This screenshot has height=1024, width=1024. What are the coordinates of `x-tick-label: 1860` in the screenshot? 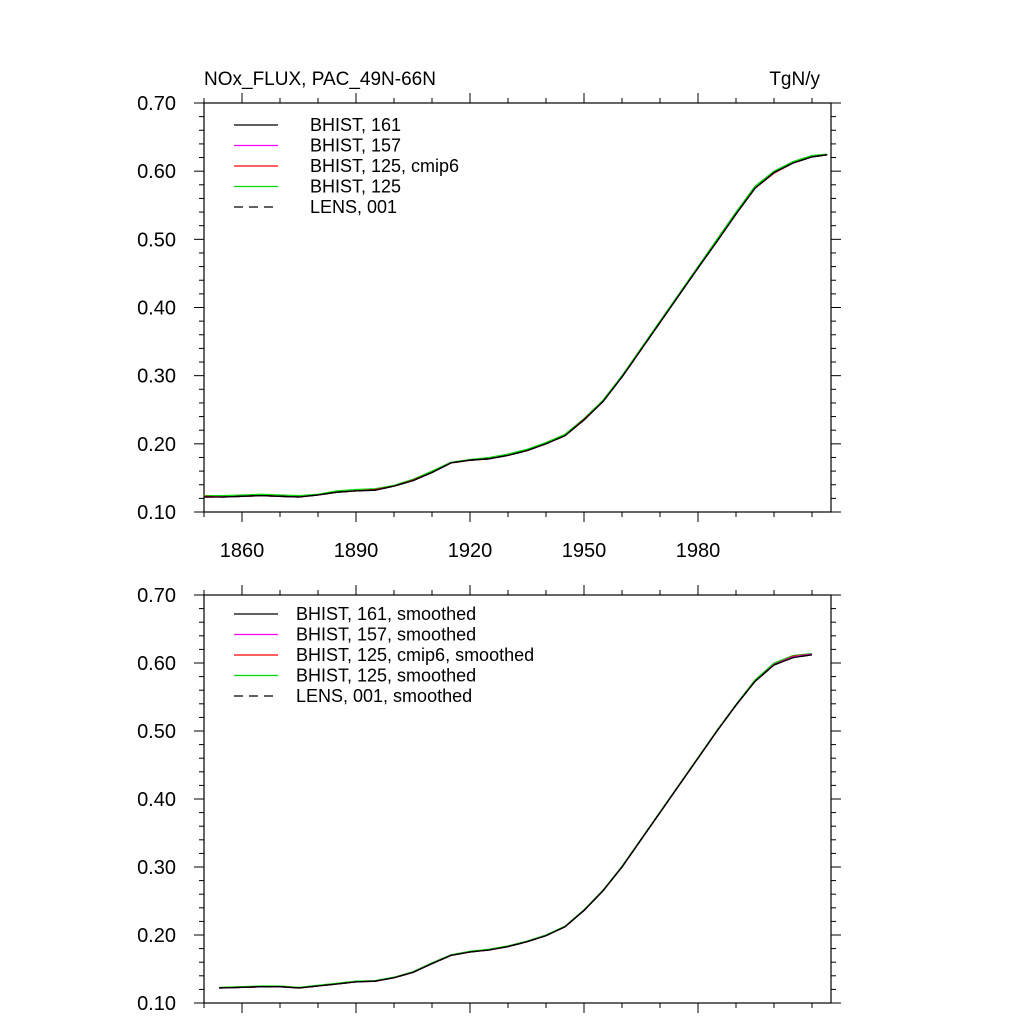 It's located at (242, 551).